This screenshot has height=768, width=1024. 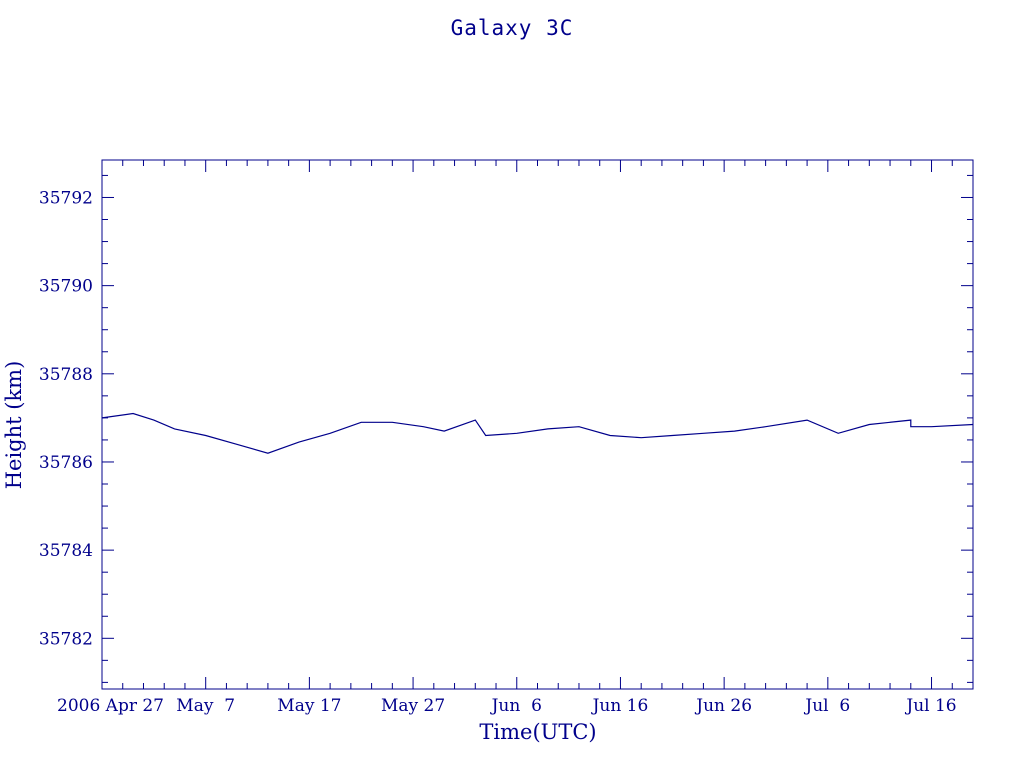 What do you see at coordinates (309, 706) in the screenshot?
I see `x-tick-label: May 17` at bounding box center [309, 706].